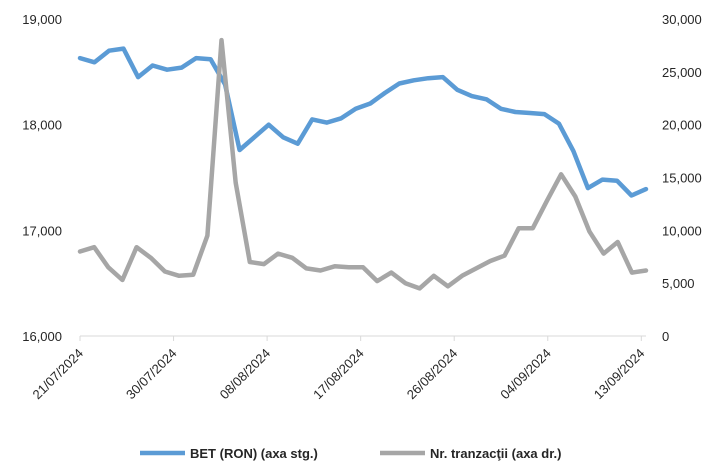 The image size is (722, 468). What do you see at coordinates (42, 178) in the screenshot?
I see `left-axis-ticks: 16,000 17,000 18,000 19,000` at bounding box center [42, 178].